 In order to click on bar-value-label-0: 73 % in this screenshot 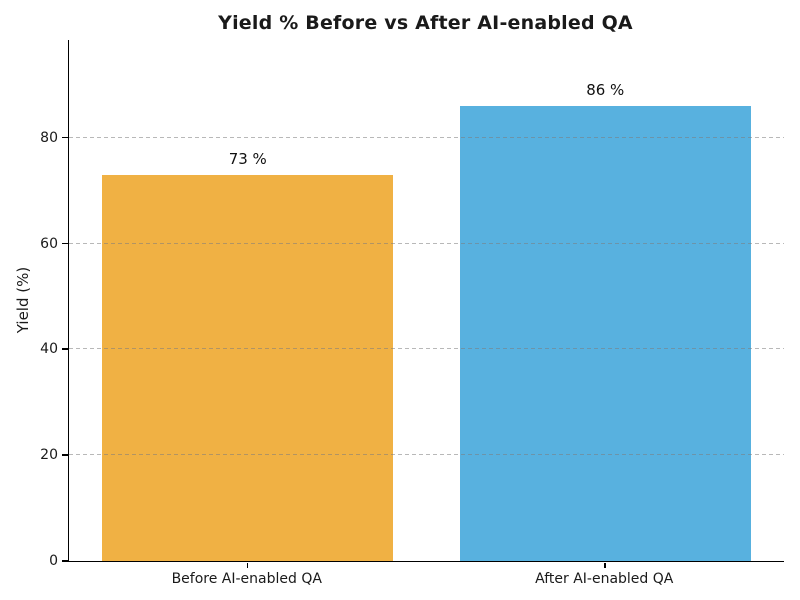, I will do `click(247, 158)`.